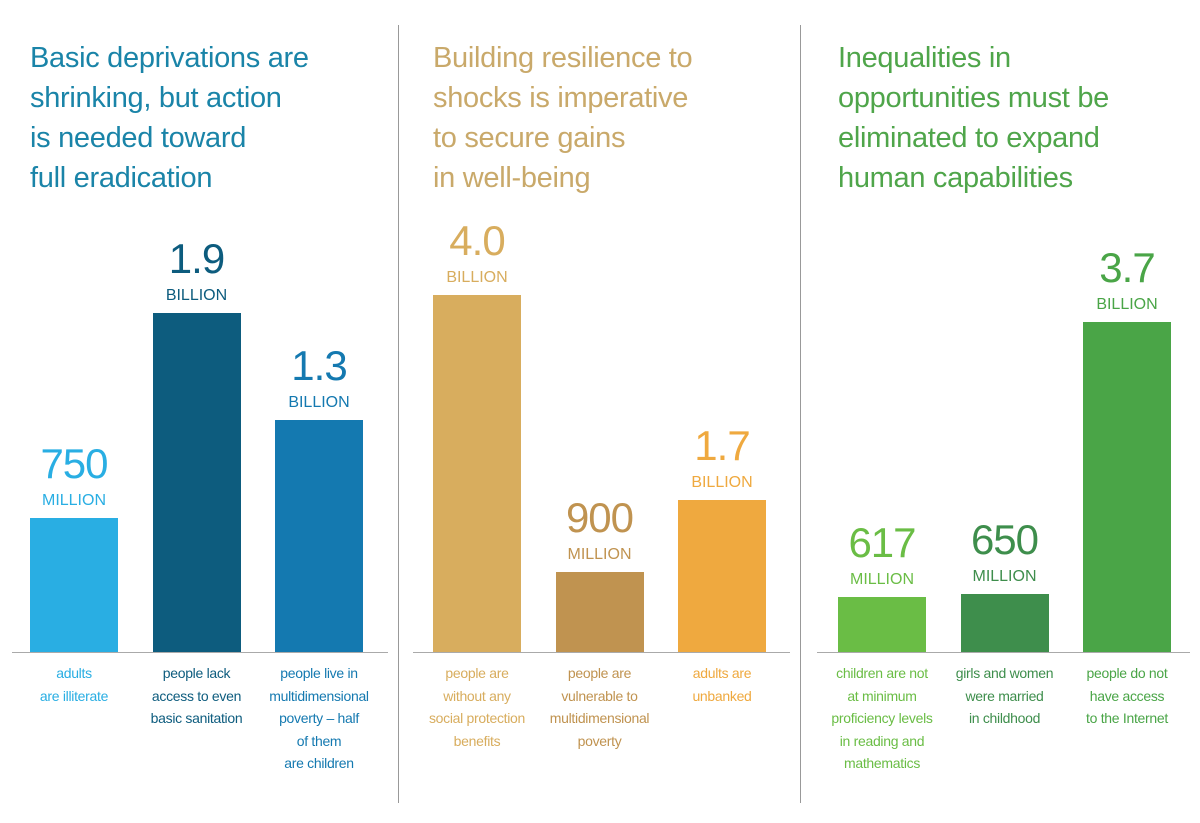 The width and height of the screenshot is (1200, 823). I want to click on value-label: 1.7, so click(722, 446).